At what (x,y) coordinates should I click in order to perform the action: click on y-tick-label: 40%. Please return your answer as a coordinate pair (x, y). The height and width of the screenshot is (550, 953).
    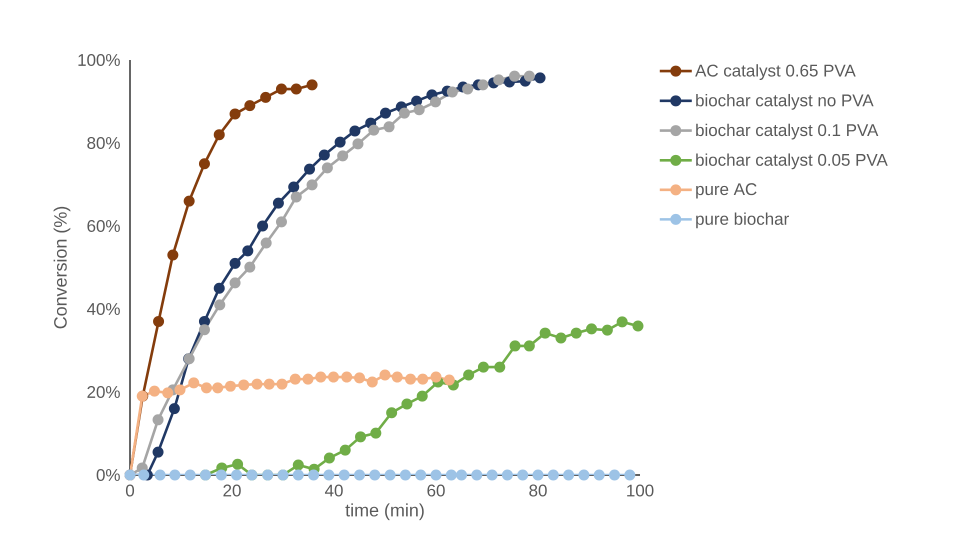
    Looking at the image, I should click on (103, 309).